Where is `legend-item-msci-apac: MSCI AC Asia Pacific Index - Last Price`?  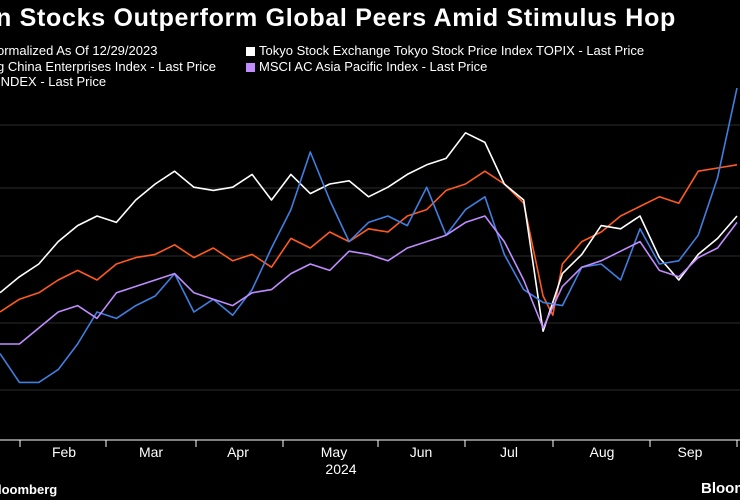 legend-item-msci-apac: MSCI AC Asia Pacific Index - Last Price is located at coordinates (366, 66).